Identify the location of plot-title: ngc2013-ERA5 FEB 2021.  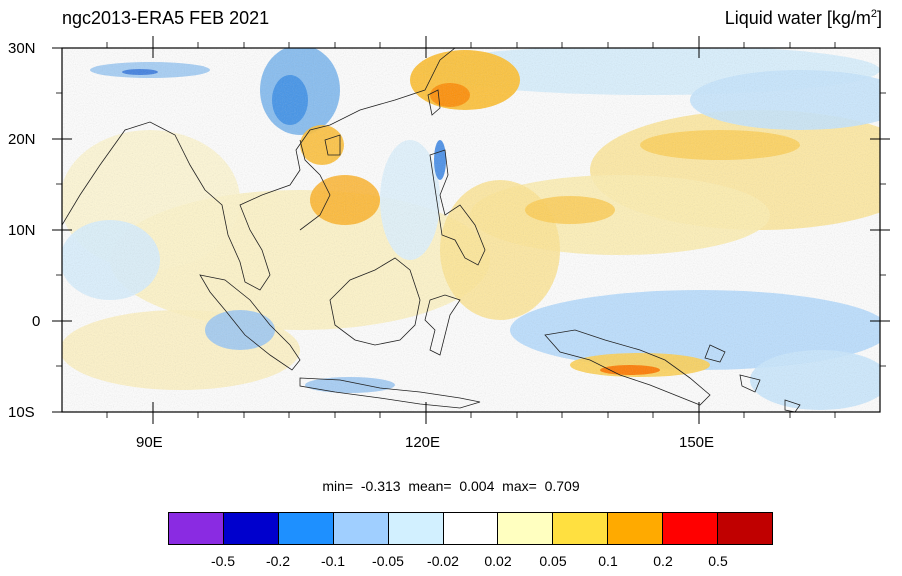
(166, 18).